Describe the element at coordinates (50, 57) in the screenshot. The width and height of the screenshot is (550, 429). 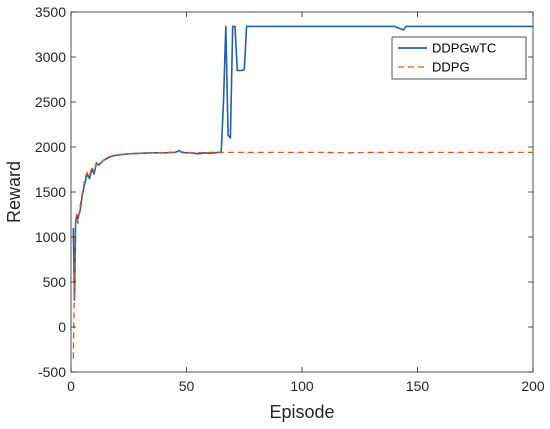
I see `y-tick-label: 3000` at that location.